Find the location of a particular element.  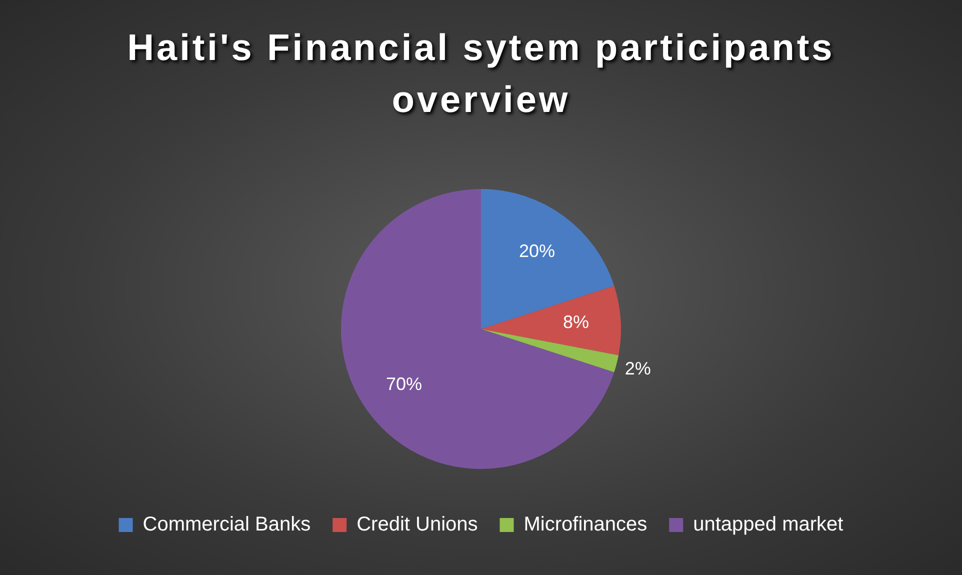

data-label: 2% is located at coordinates (637, 368).